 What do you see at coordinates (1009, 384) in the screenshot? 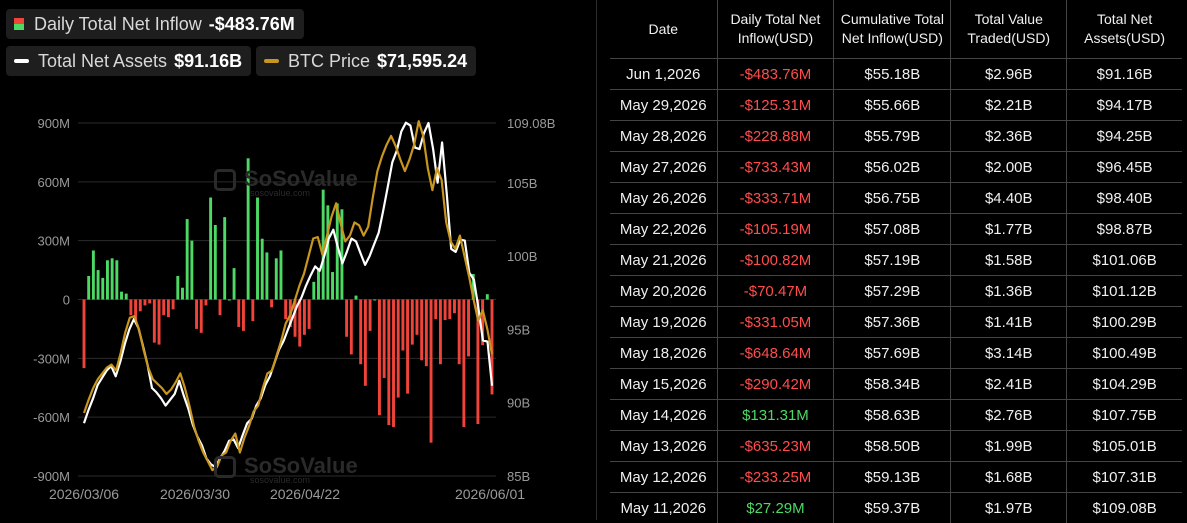
I see `cell-value-traded: $2.41B` at bounding box center [1009, 384].